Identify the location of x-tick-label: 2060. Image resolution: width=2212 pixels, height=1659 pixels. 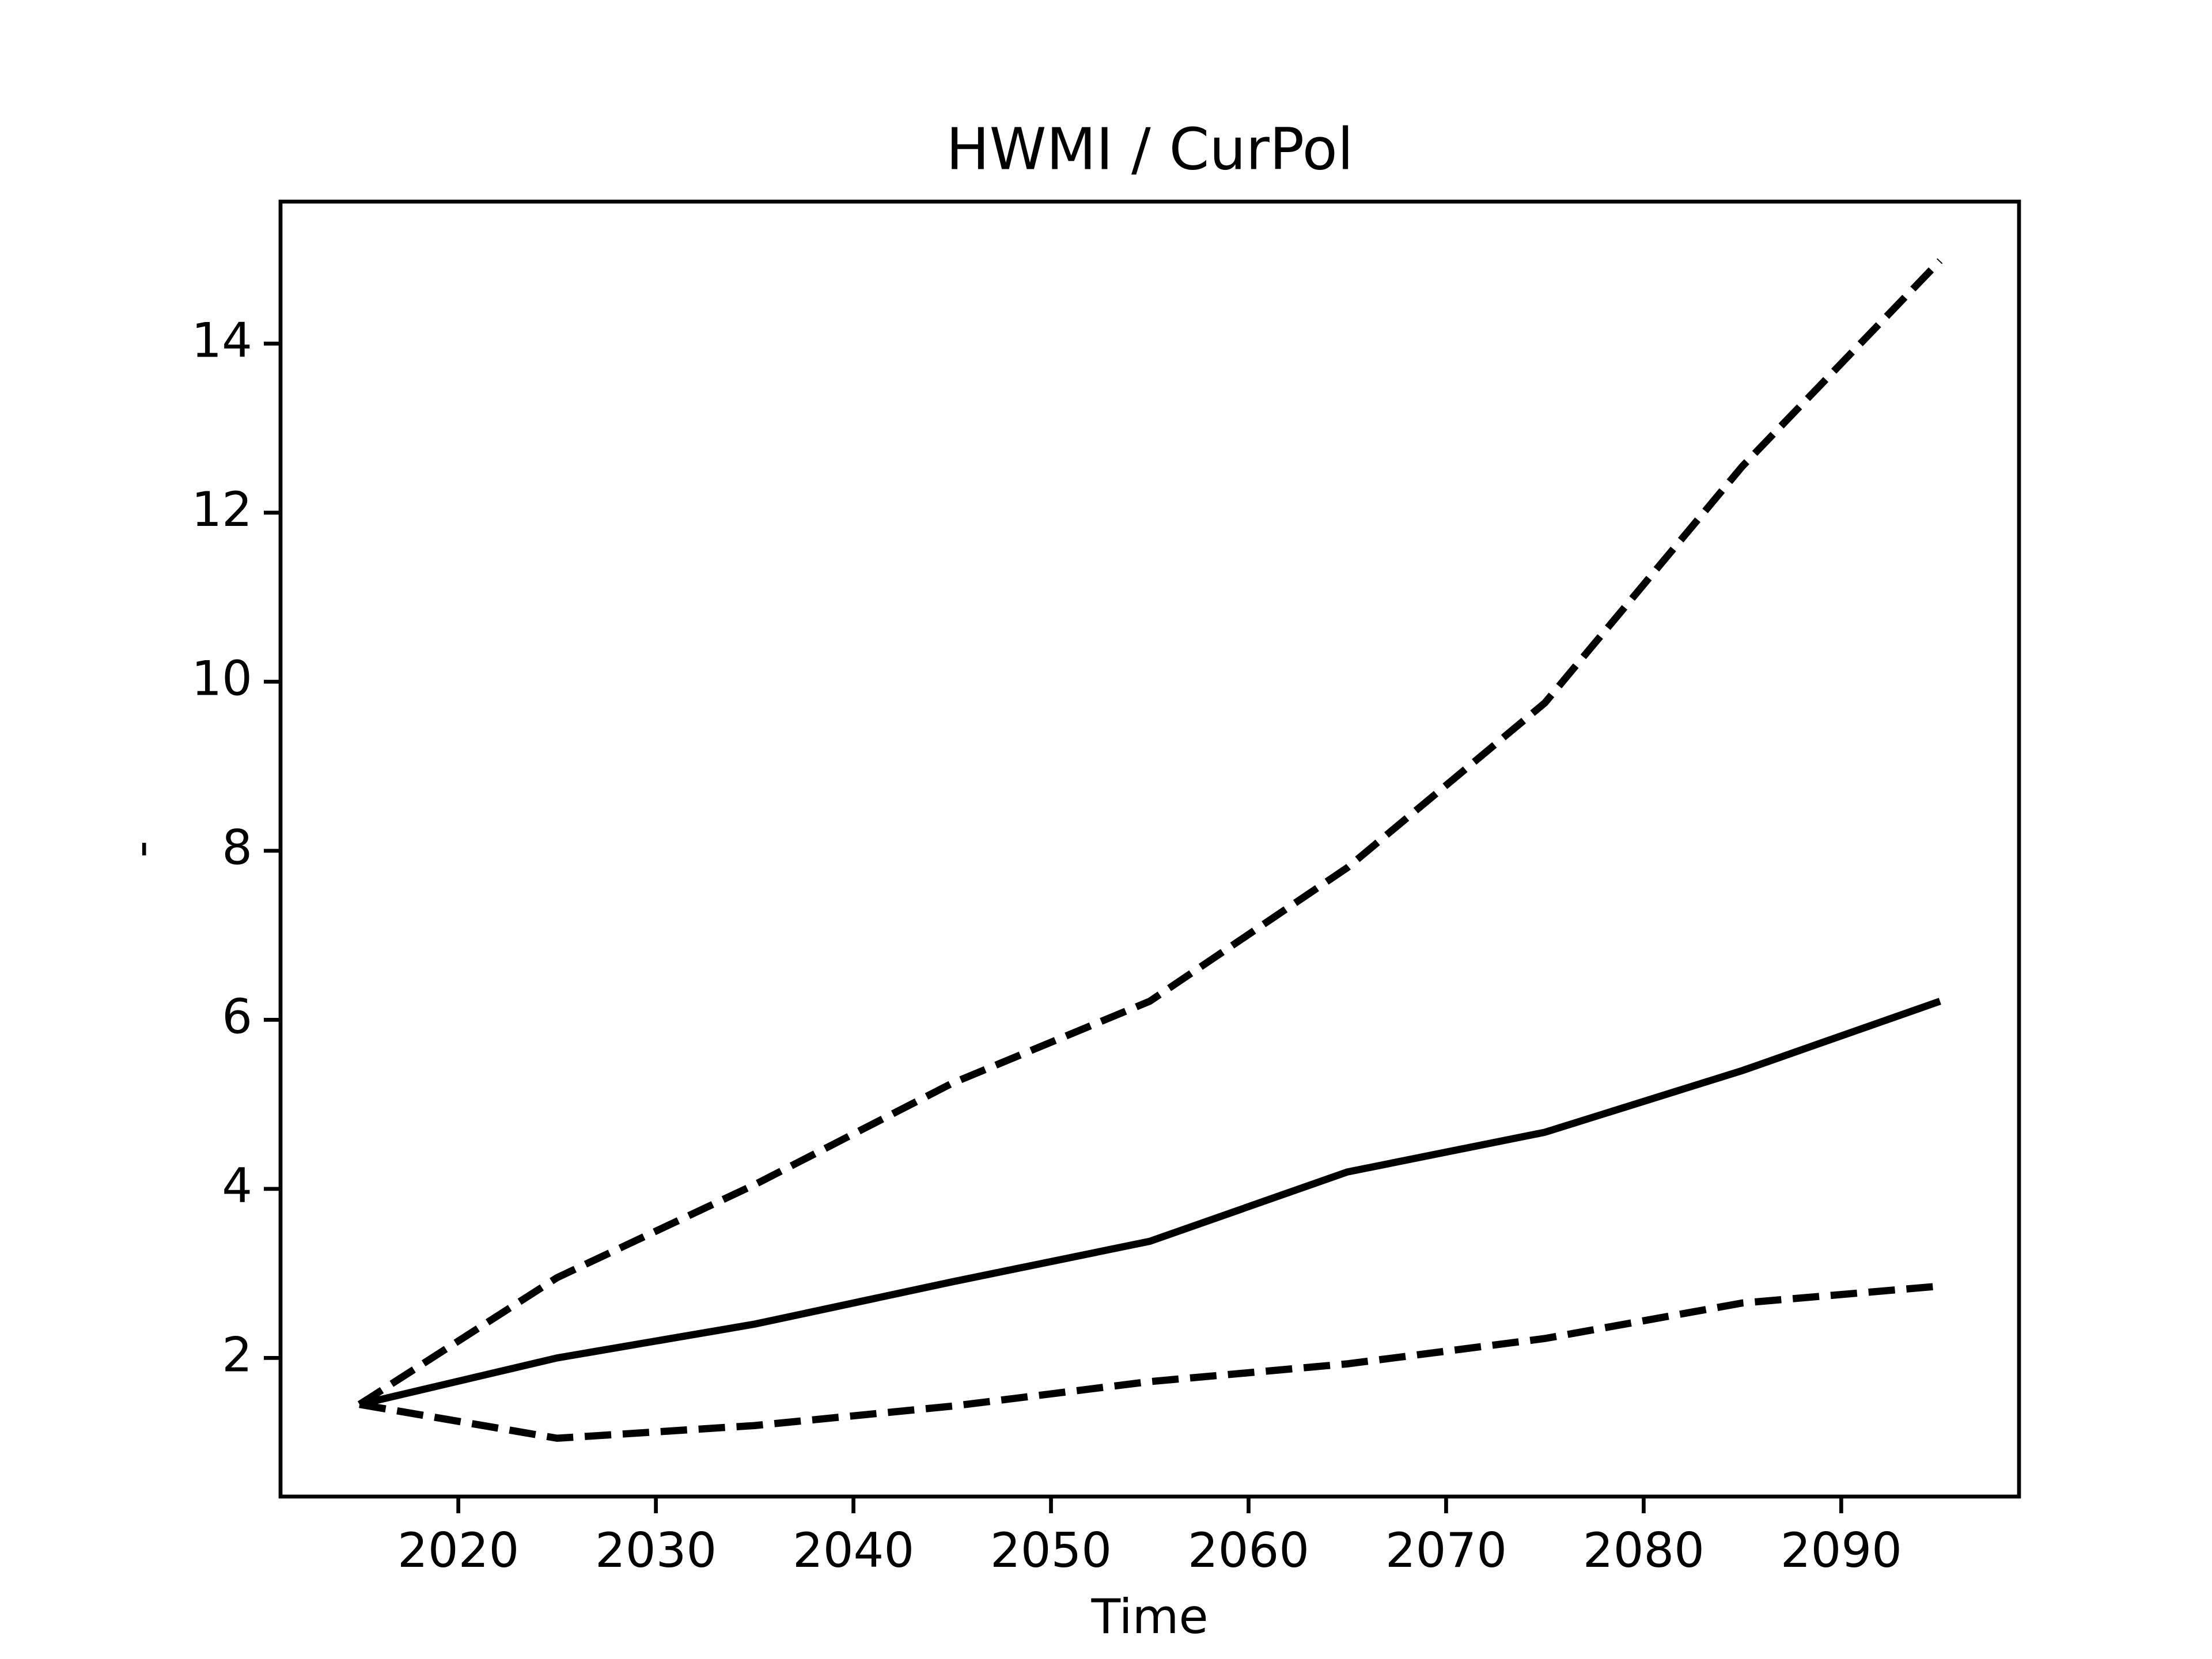
(1248, 1550).